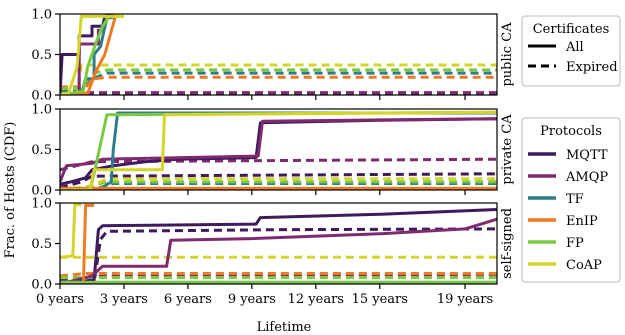 The height and width of the screenshot is (335, 625). What do you see at coordinates (60, 299) in the screenshot?
I see `x-tick-label: 0 years` at bounding box center [60, 299].